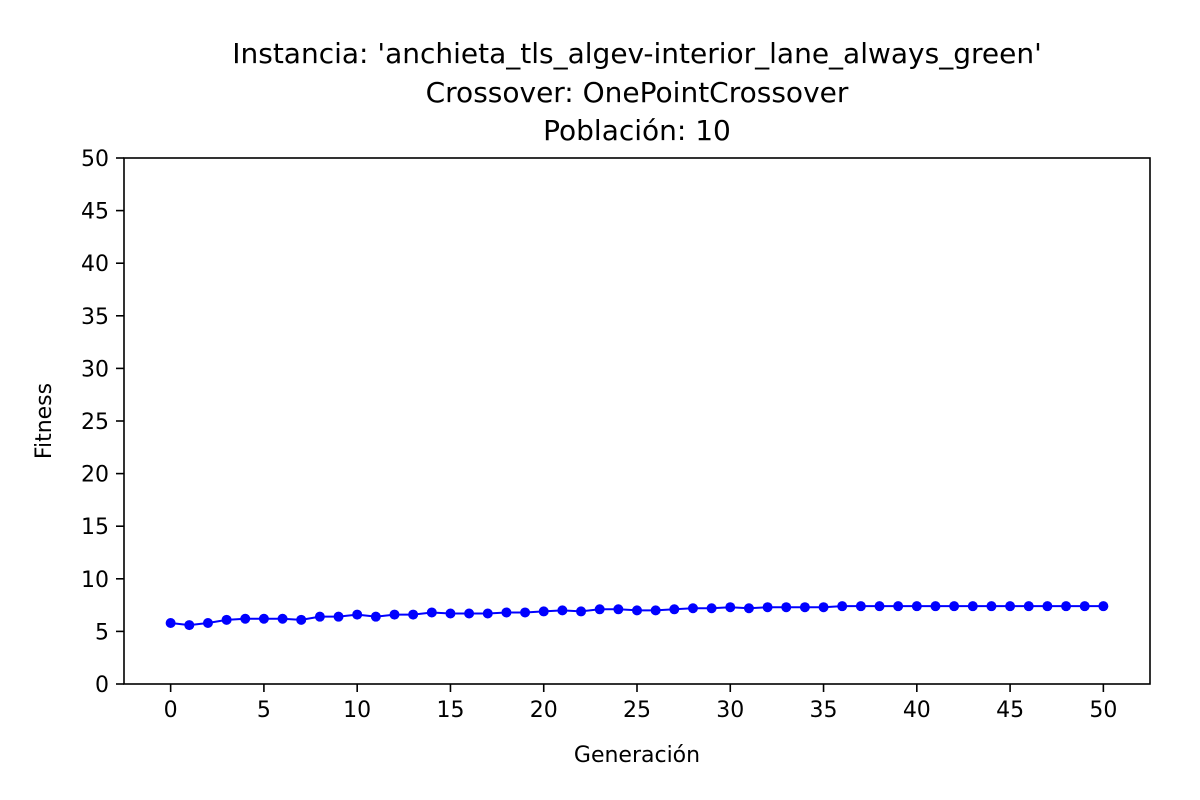 The image size is (1200, 800). What do you see at coordinates (637, 130) in the screenshot?
I see `chart-title-line-3: Población: 10` at bounding box center [637, 130].